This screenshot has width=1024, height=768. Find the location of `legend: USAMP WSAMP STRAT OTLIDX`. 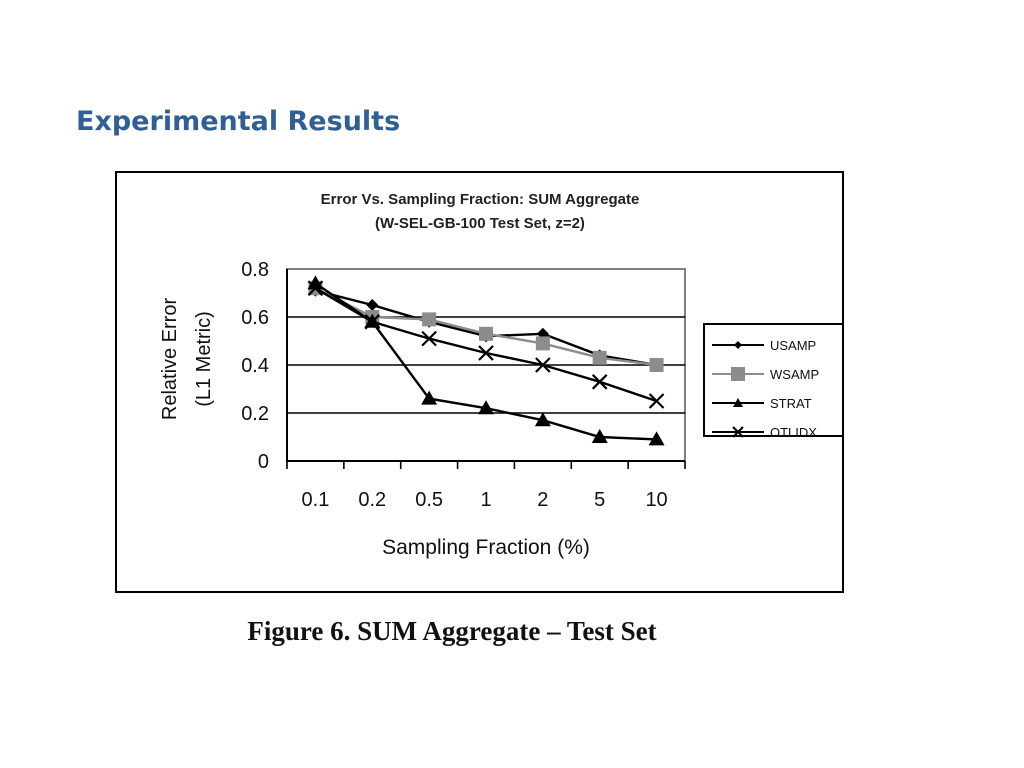

legend: USAMP WSAMP STRAT OTLIDX is located at coordinates (772, 381).